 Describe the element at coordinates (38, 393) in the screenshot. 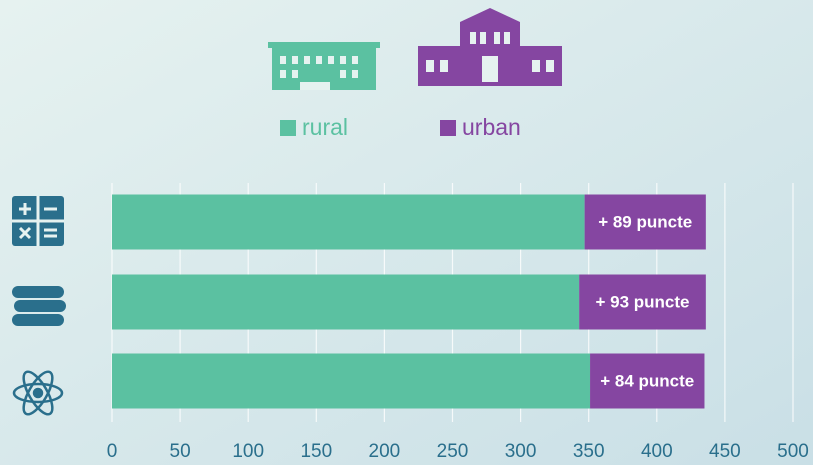

I see `atom-icon` at that location.